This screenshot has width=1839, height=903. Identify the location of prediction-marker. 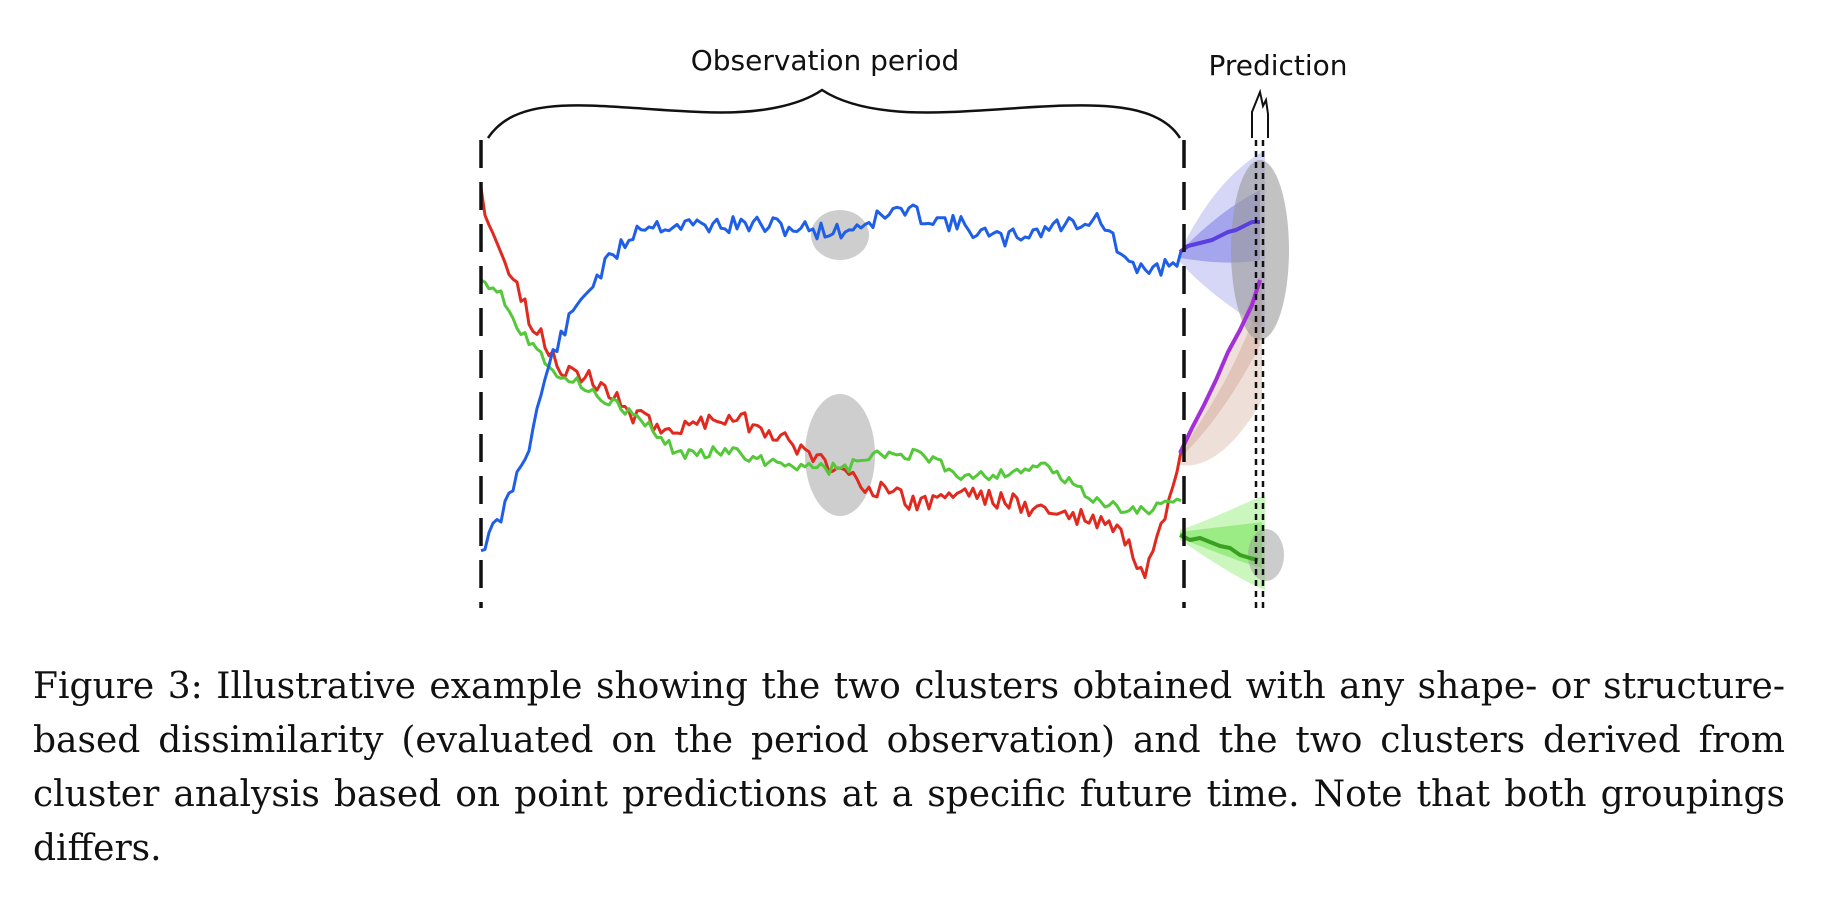
(1260, 113).